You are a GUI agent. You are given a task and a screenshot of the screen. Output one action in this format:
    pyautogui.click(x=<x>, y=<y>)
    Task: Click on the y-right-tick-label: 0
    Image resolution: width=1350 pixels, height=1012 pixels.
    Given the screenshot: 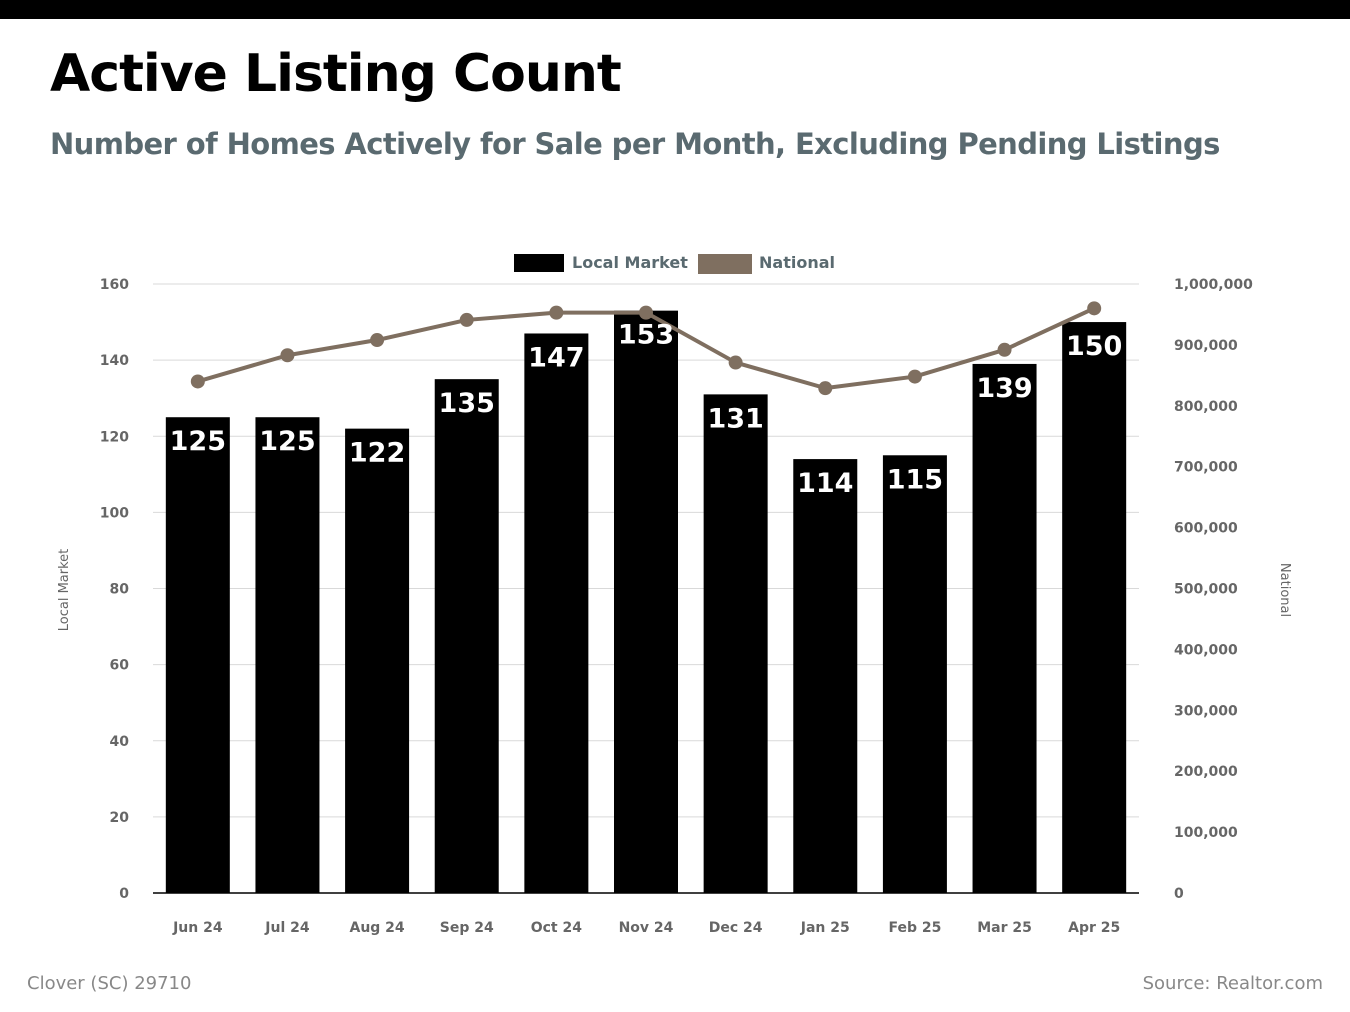 What is the action you would take?
    pyautogui.click(x=1179, y=894)
    